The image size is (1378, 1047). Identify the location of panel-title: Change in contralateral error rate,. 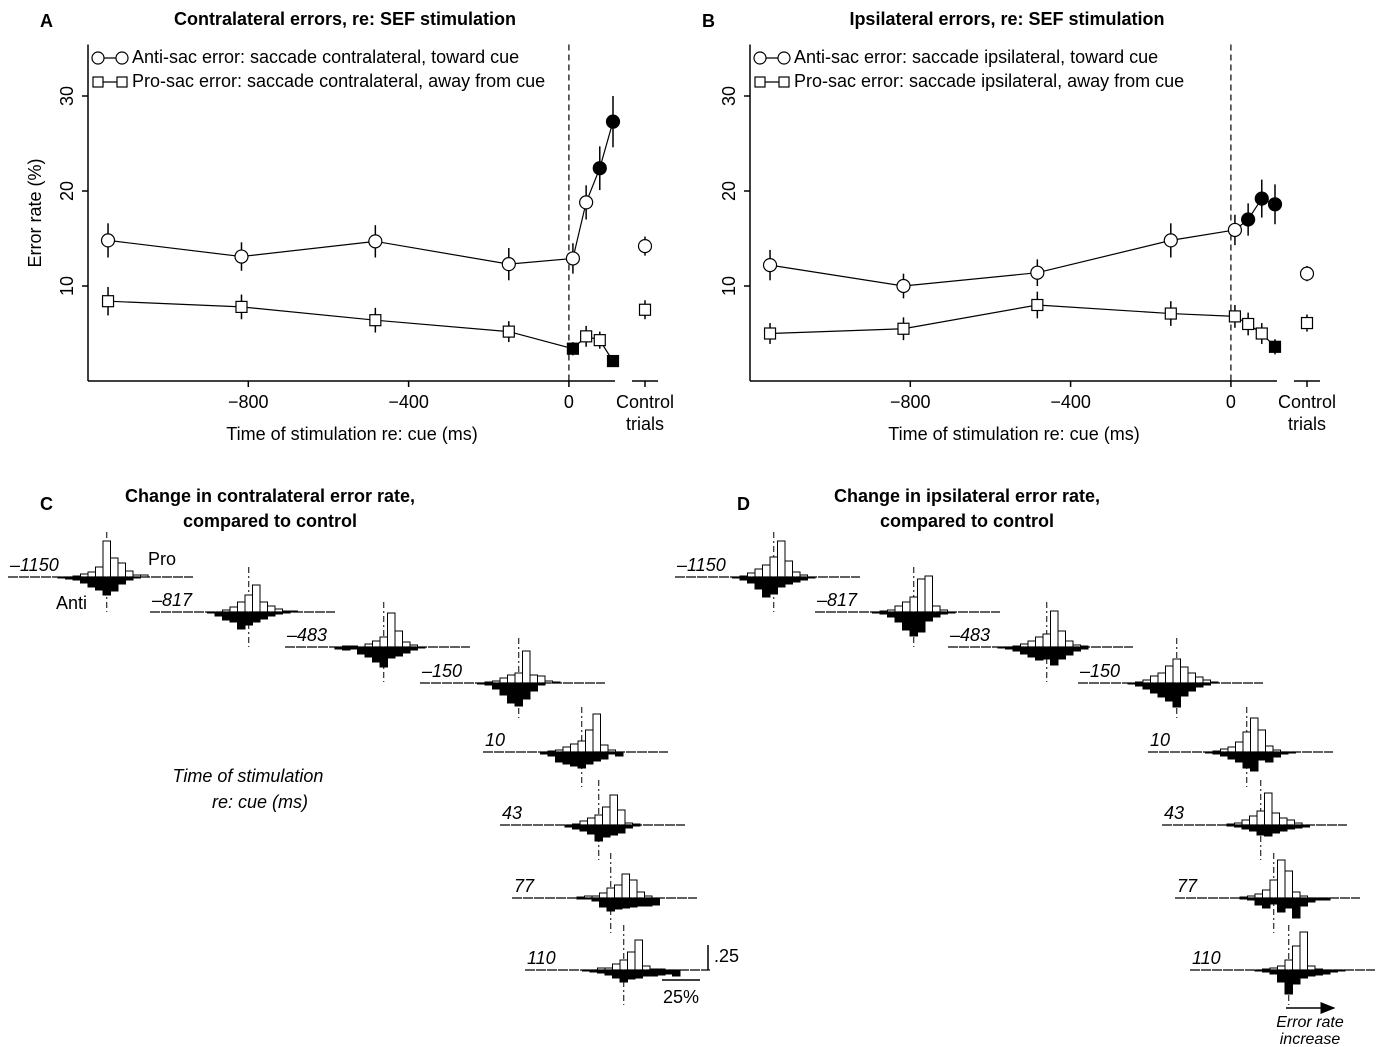
(270, 496).